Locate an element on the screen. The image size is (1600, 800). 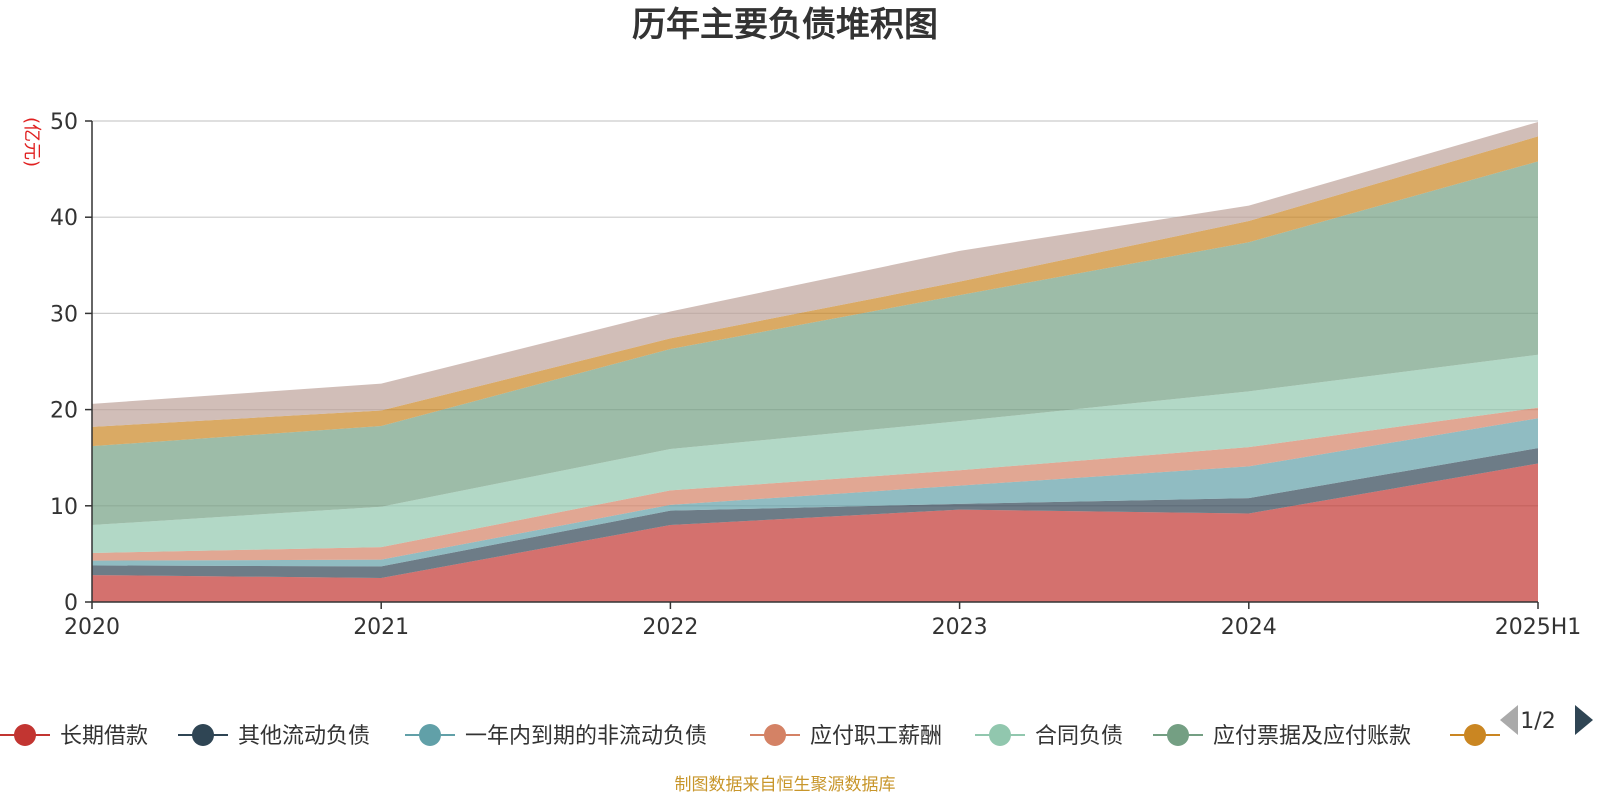
legend-pager: 1/2 is located at coordinates (1546, 720).